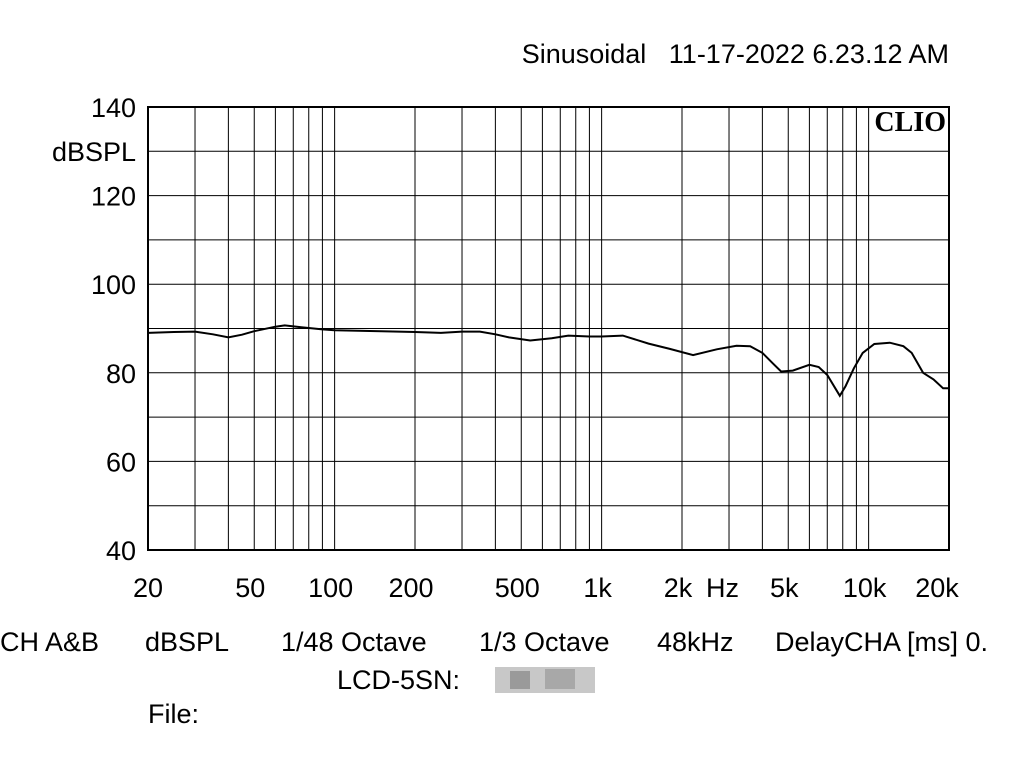 This screenshot has height=766, width=1025. I want to click on x-tick-label: 500, so click(517, 588).